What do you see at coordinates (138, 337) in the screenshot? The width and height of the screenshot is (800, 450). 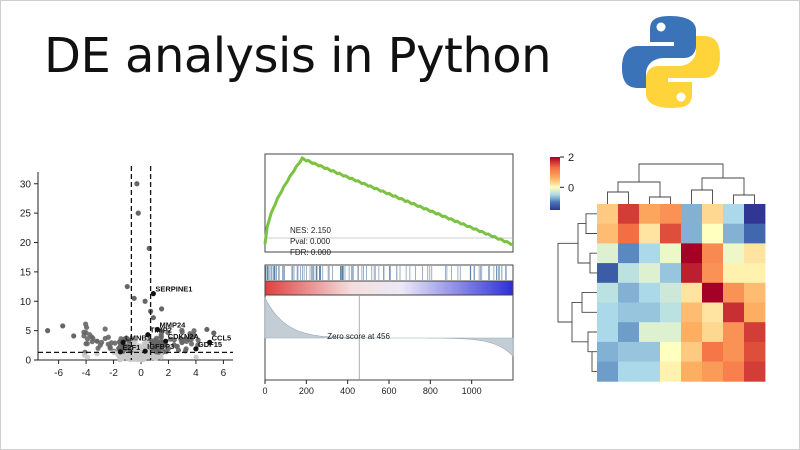 I see `gene-label: LMNB1` at bounding box center [138, 337].